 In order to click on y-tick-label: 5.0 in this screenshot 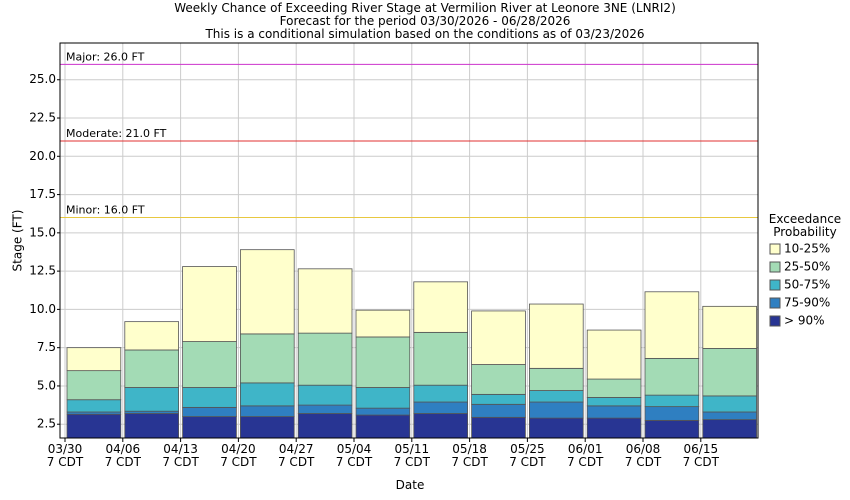, I will do `click(46, 385)`.